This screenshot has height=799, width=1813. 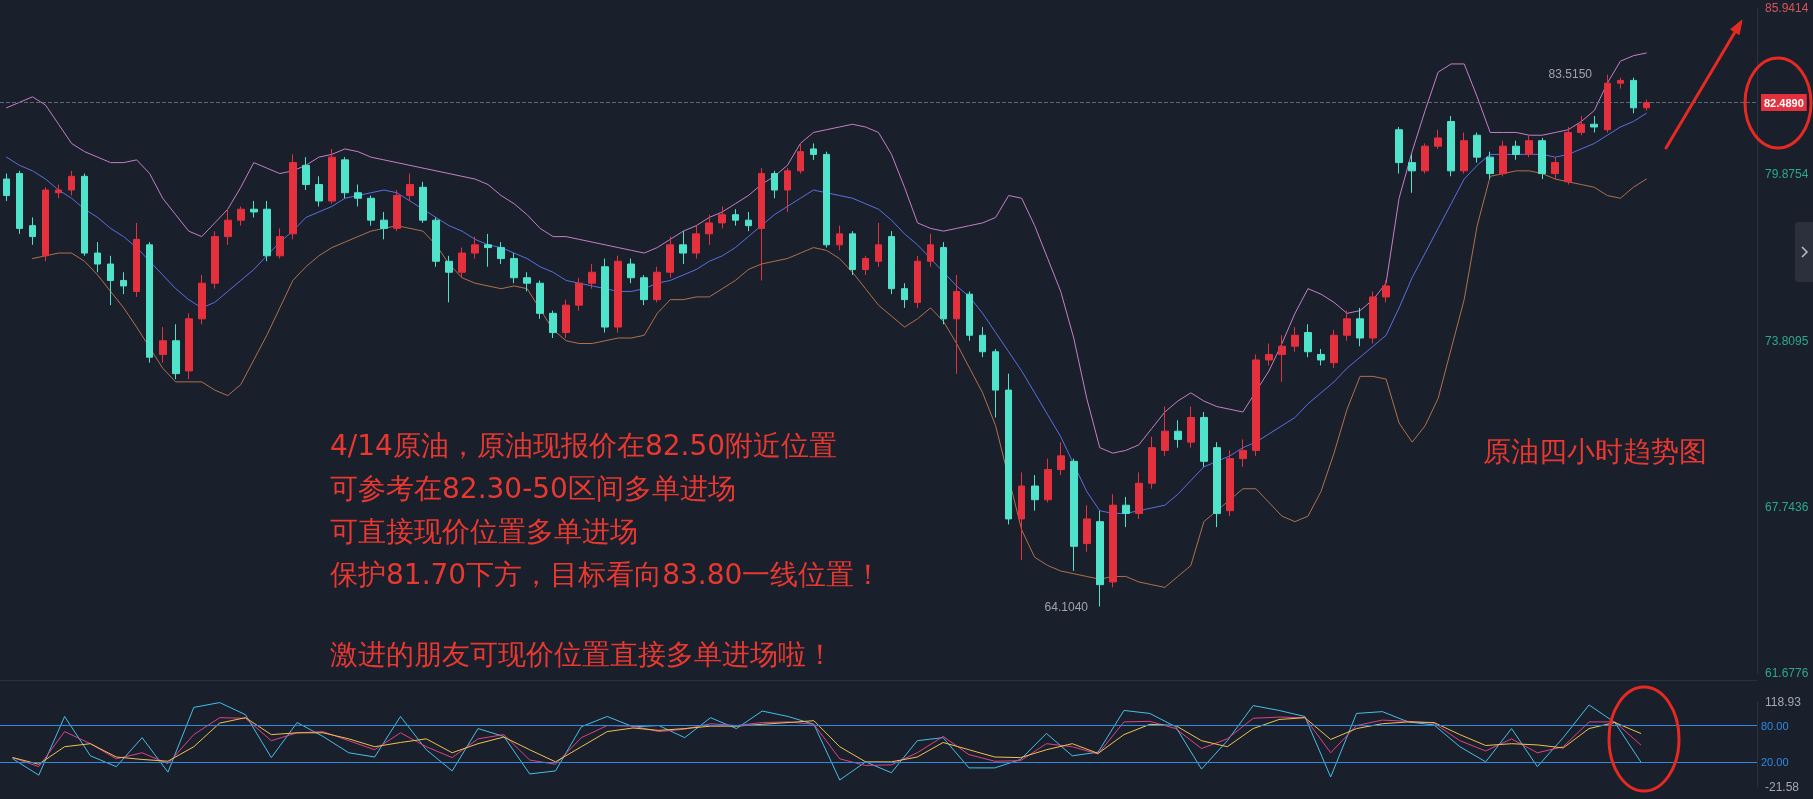 What do you see at coordinates (533, 488) in the screenshot?
I see `annotation: 可参考在82.30-50区间多单进场` at bounding box center [533, 488].